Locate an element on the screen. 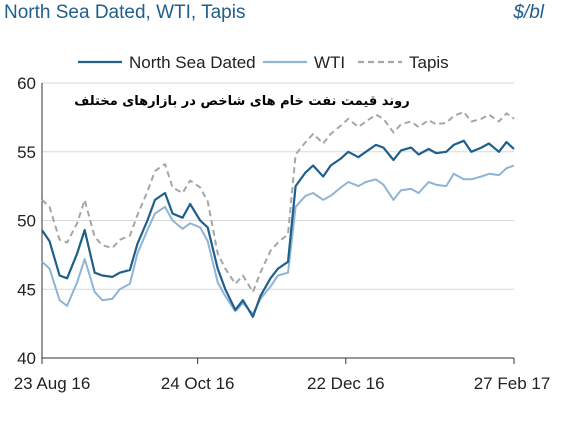 This screenshot has width=576, height=435. y-tick-label: 60 is located at coordinates (26, 83).